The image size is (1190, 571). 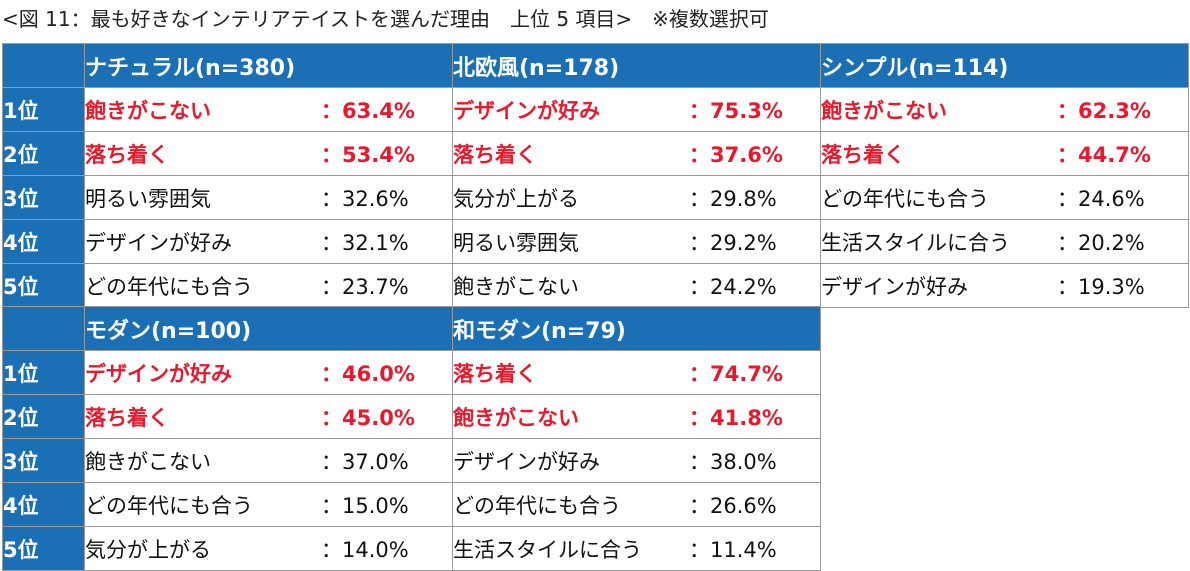 What do you see at coordinates (365, 198) in the screenshot?
I see `reason-percent: ：32.6%` at bounding box center [365, 198].